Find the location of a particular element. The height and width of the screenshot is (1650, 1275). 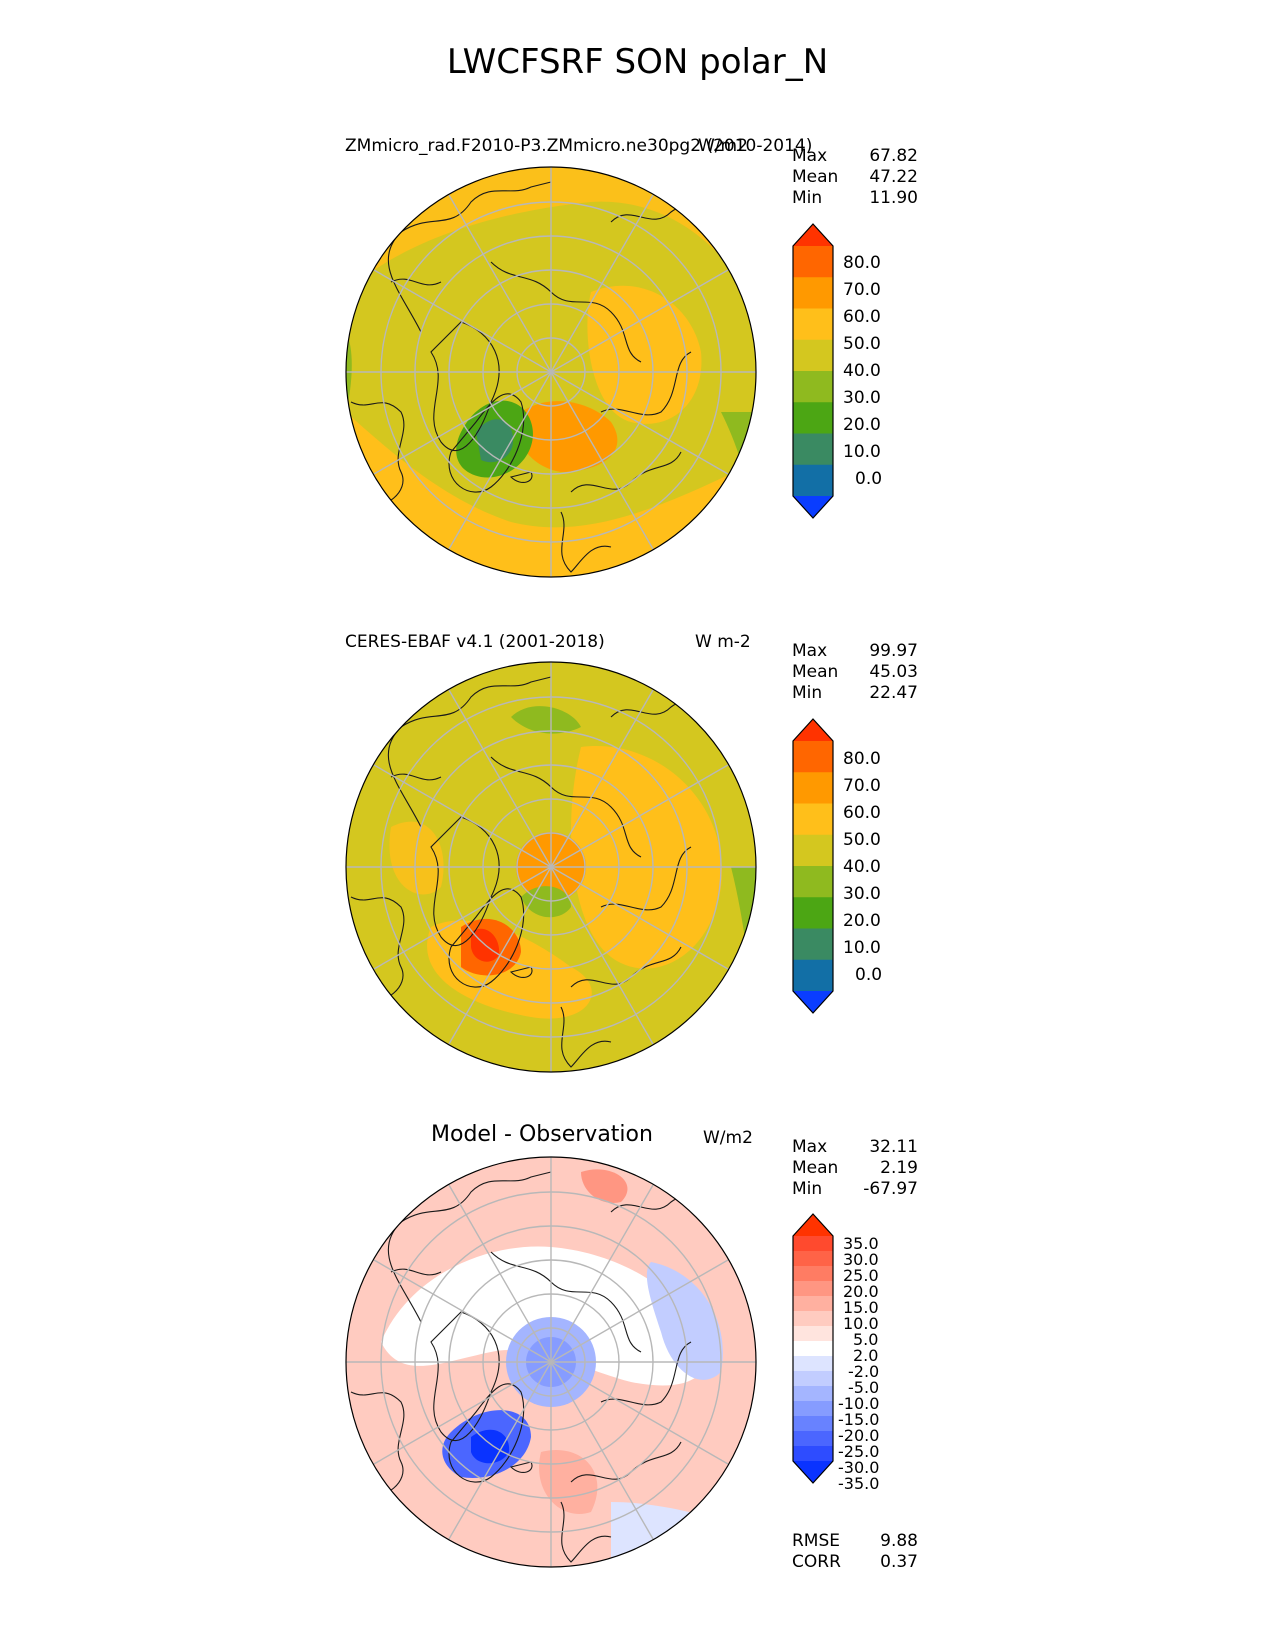

panel-2-map is located at coordinates (551, 867).